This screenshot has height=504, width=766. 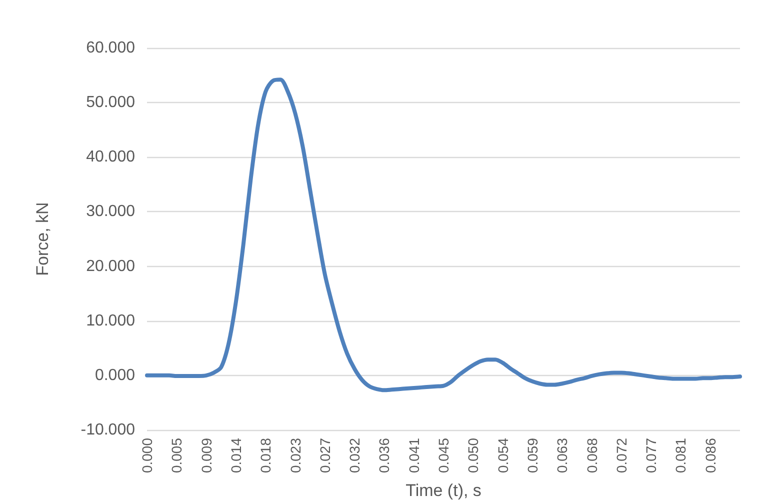 I want to click on x-tick-label: 0.081, so click(x=680, y=456).